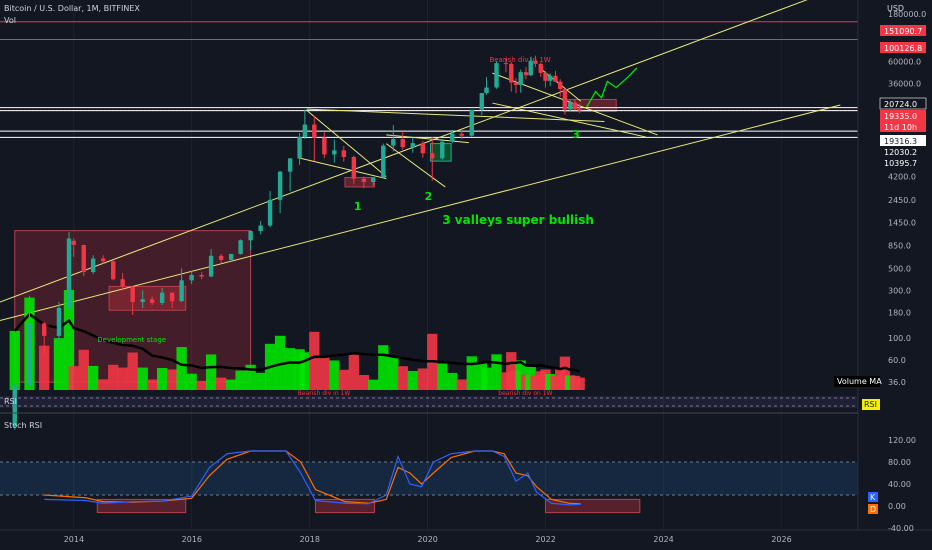 Image resolution: width=932 pixels, height=550 pixels. I want to click on volume-ma-badge, so click(857, 381).